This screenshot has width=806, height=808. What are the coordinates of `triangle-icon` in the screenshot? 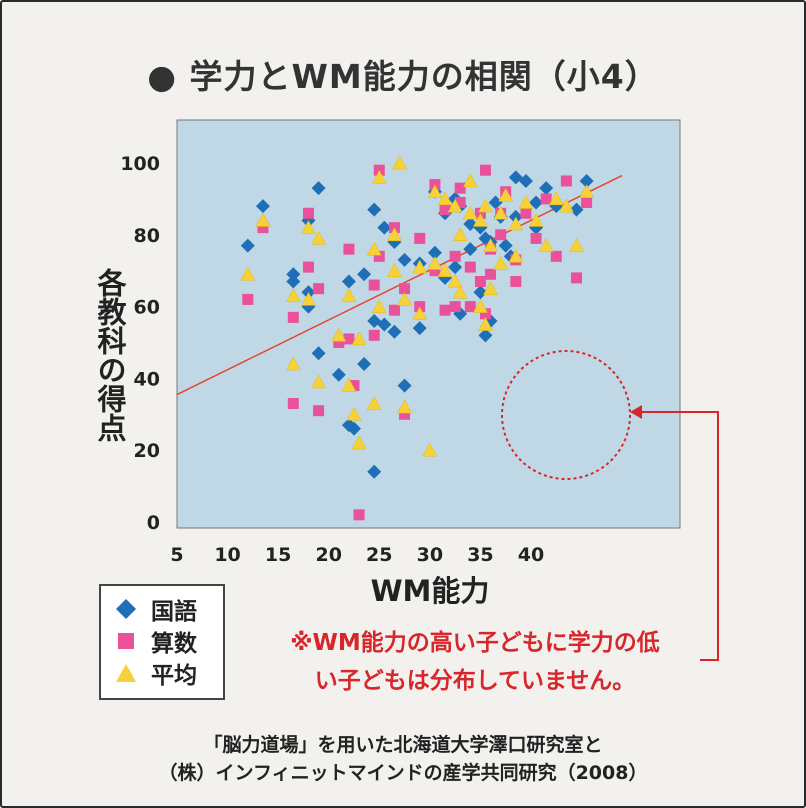 It's located at (126, 673).